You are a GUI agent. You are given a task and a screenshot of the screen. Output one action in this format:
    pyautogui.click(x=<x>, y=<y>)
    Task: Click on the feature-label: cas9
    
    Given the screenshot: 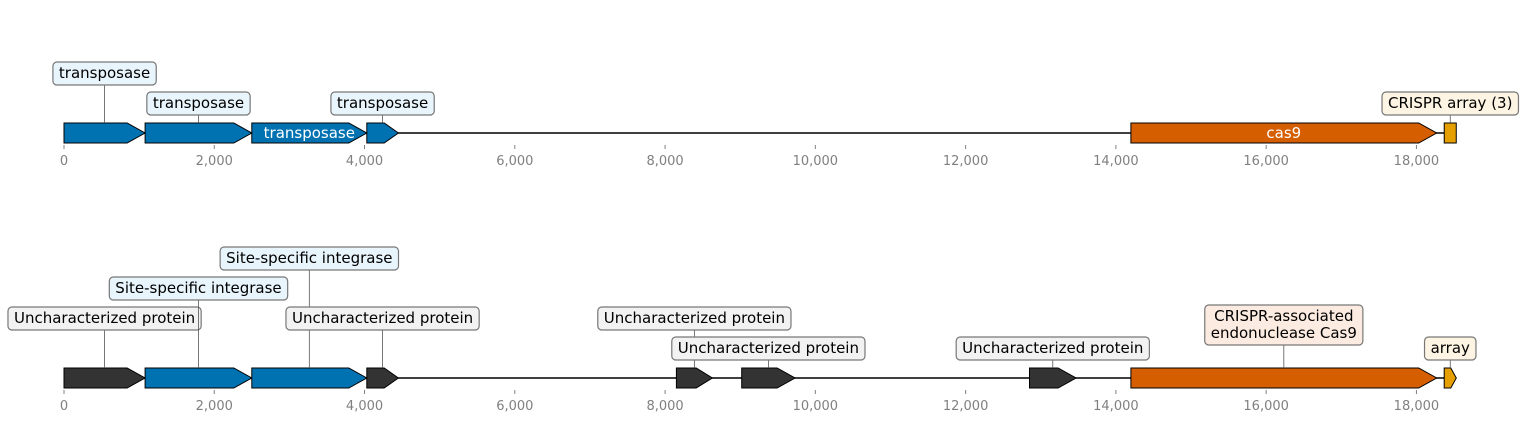 What is the action you would take?
    pyautogui.click(x=1283, y=133)
    